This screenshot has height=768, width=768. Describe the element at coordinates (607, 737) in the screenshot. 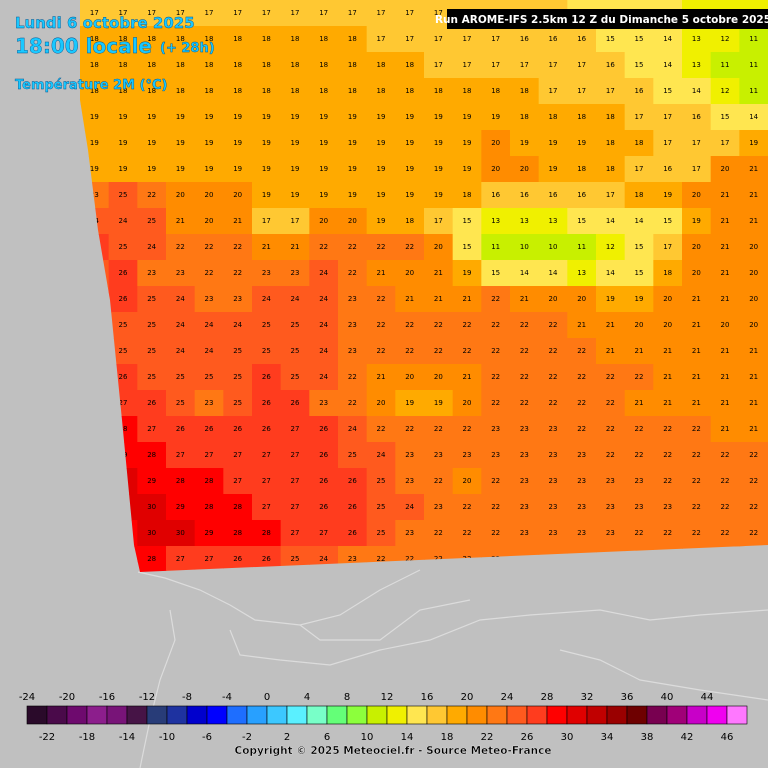

I see `legend-tick-label: 34` at that location.